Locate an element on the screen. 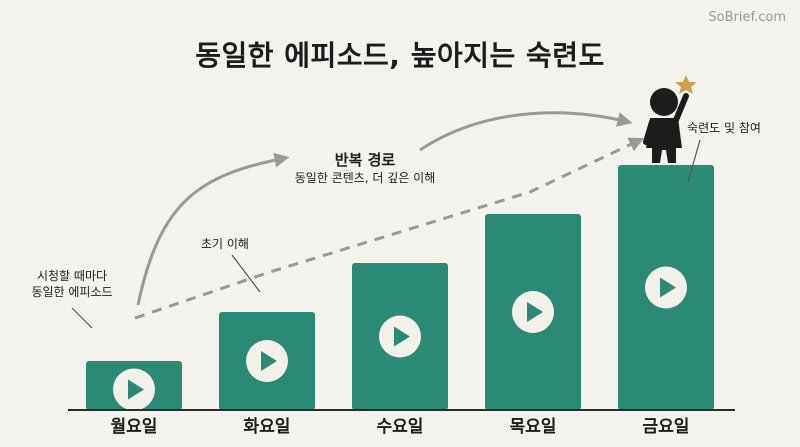 Image resolution: width=800 pixels, height=447 pixels. day-label-3: 수요일 is located at coordinates (400, 427).